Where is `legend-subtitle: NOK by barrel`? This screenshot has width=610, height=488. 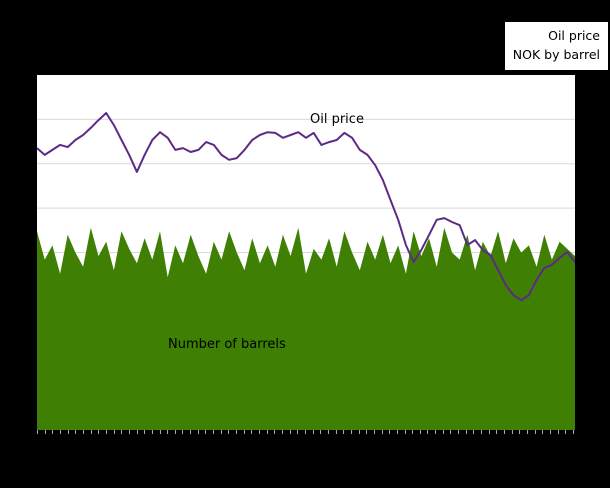
legend-subtitle: NOK by barrel is located at coordinates (556, 54).